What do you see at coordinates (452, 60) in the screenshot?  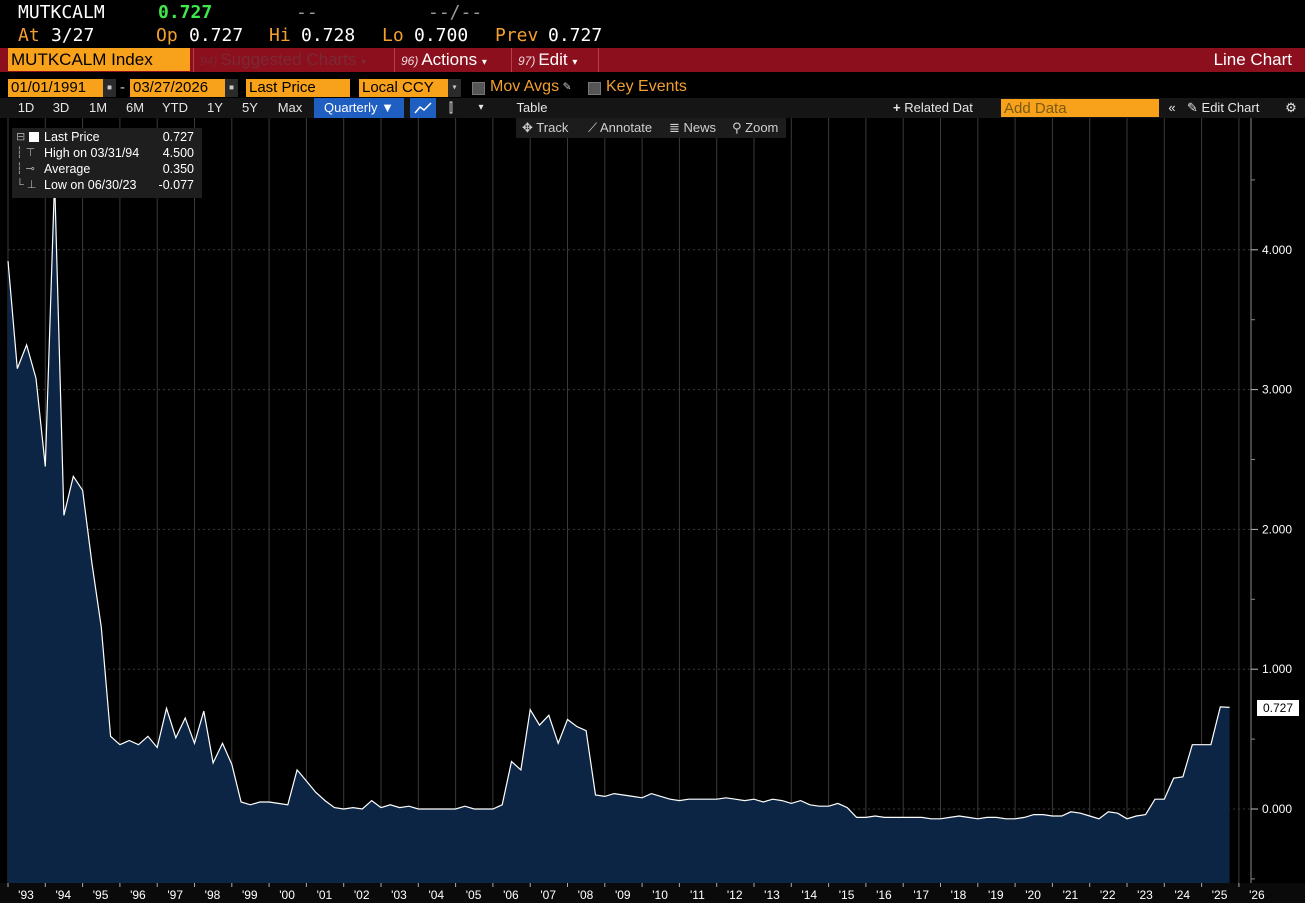 I see `actions-button: 96) Actions ▾` at bounding box center [452, 60].